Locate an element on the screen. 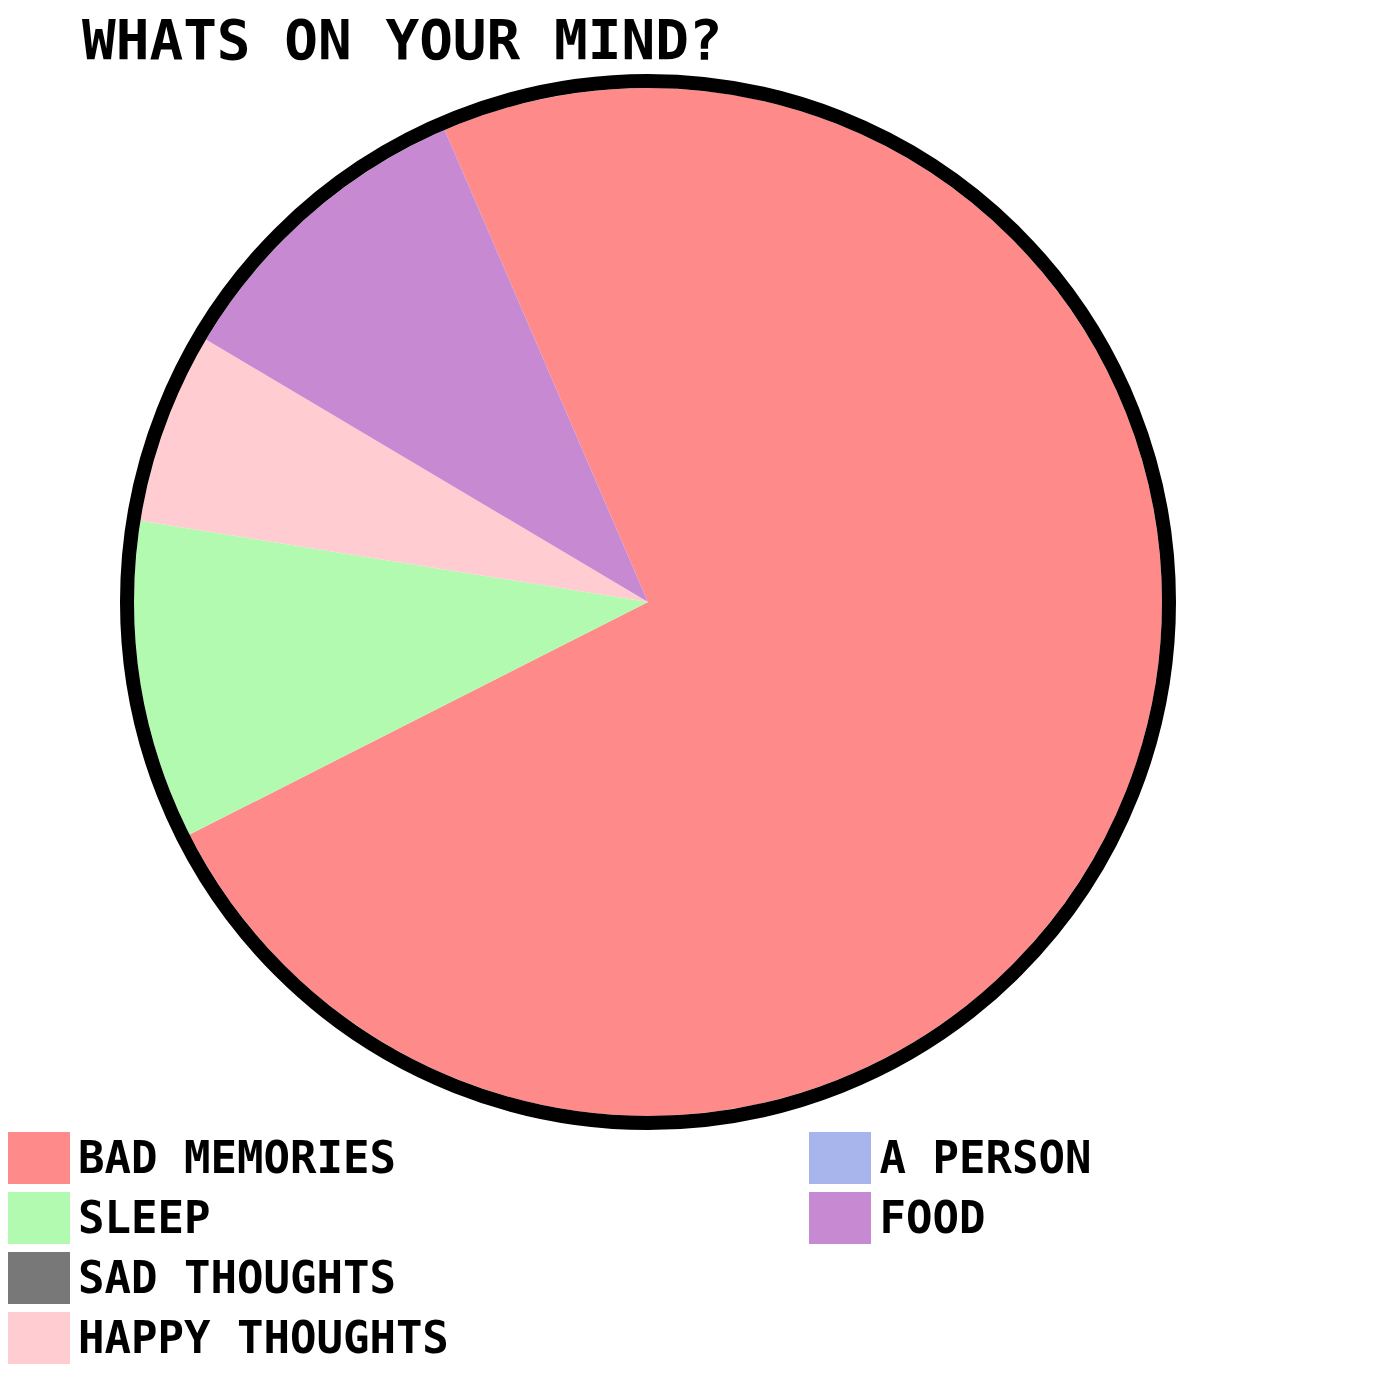 The image size is (1400, 1400). legend-label: A PERSON is located at coordinates (985, 1158).